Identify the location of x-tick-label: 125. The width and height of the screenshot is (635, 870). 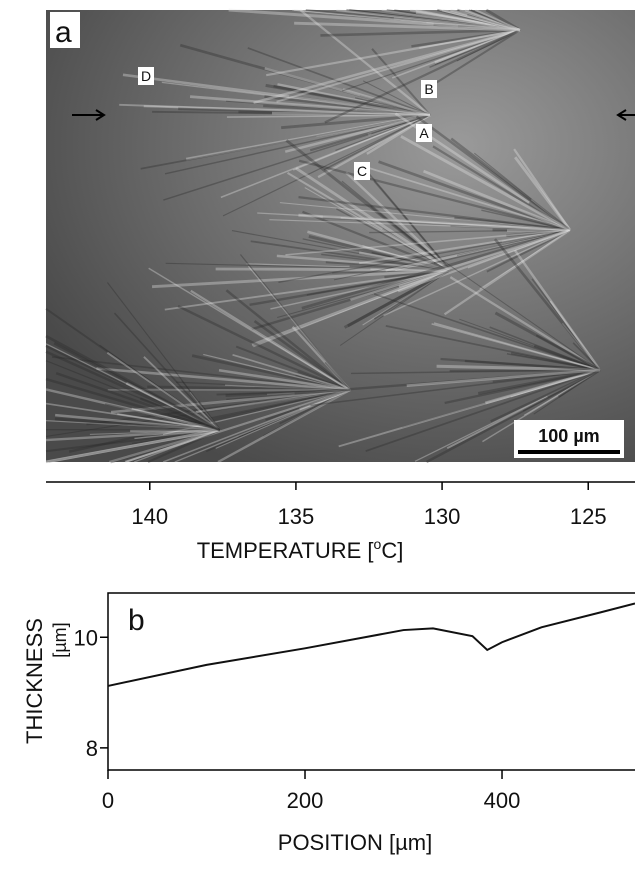
(588, 516).